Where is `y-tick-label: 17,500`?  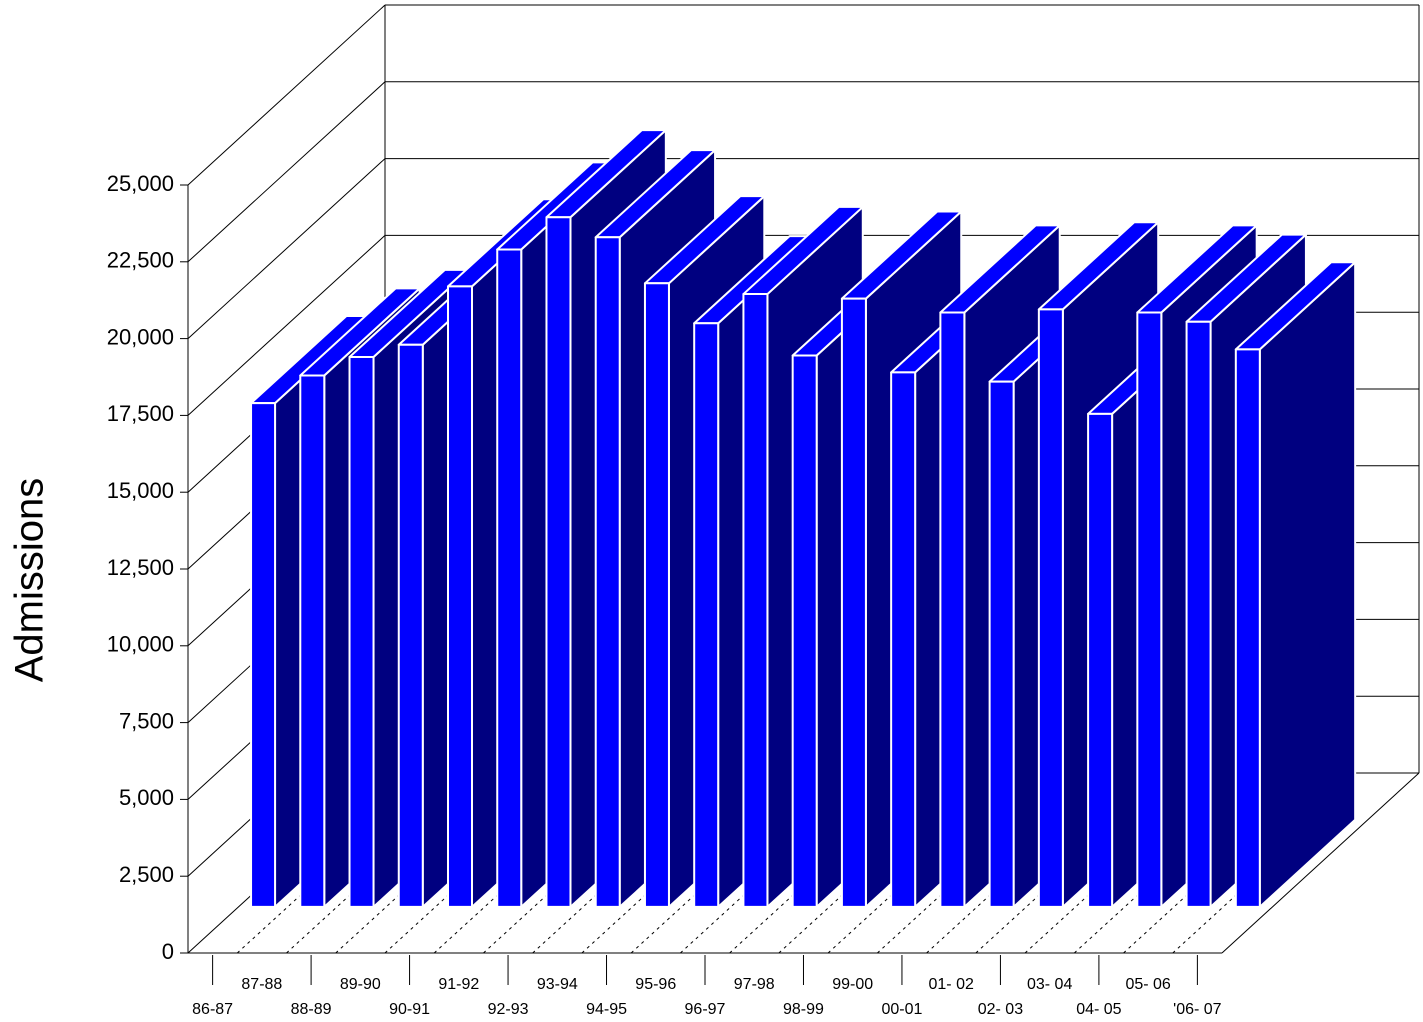 y-tick-label: 17,500 is located at coordinates (140, 413).